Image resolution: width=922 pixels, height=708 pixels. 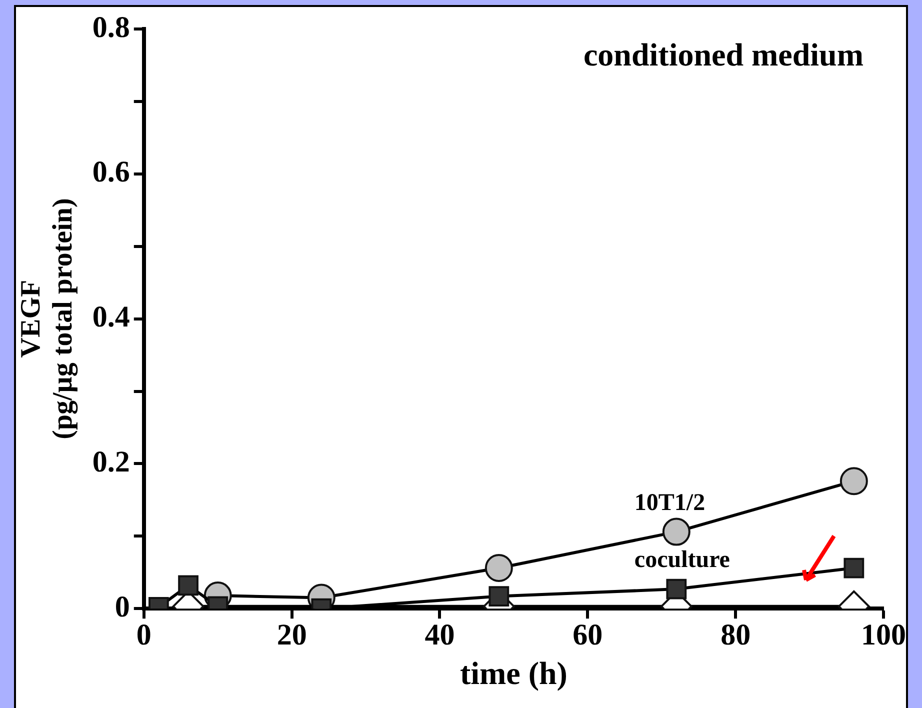 What do you see at coordinates (291, 635) in the screenshot?
I see `x-tick-label: 20` at bounding box center [291, 635].